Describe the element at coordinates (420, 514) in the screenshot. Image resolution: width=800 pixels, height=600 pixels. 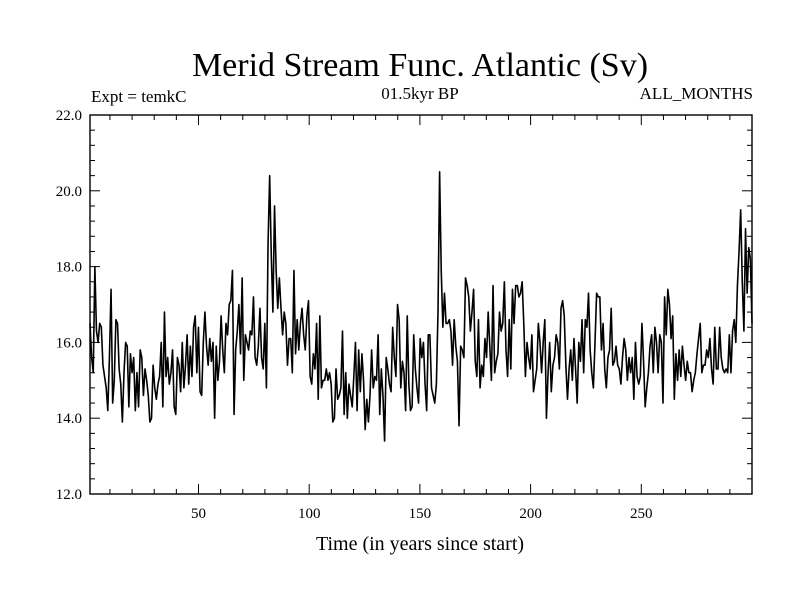
I see `x-tick-label: 150` at that location.